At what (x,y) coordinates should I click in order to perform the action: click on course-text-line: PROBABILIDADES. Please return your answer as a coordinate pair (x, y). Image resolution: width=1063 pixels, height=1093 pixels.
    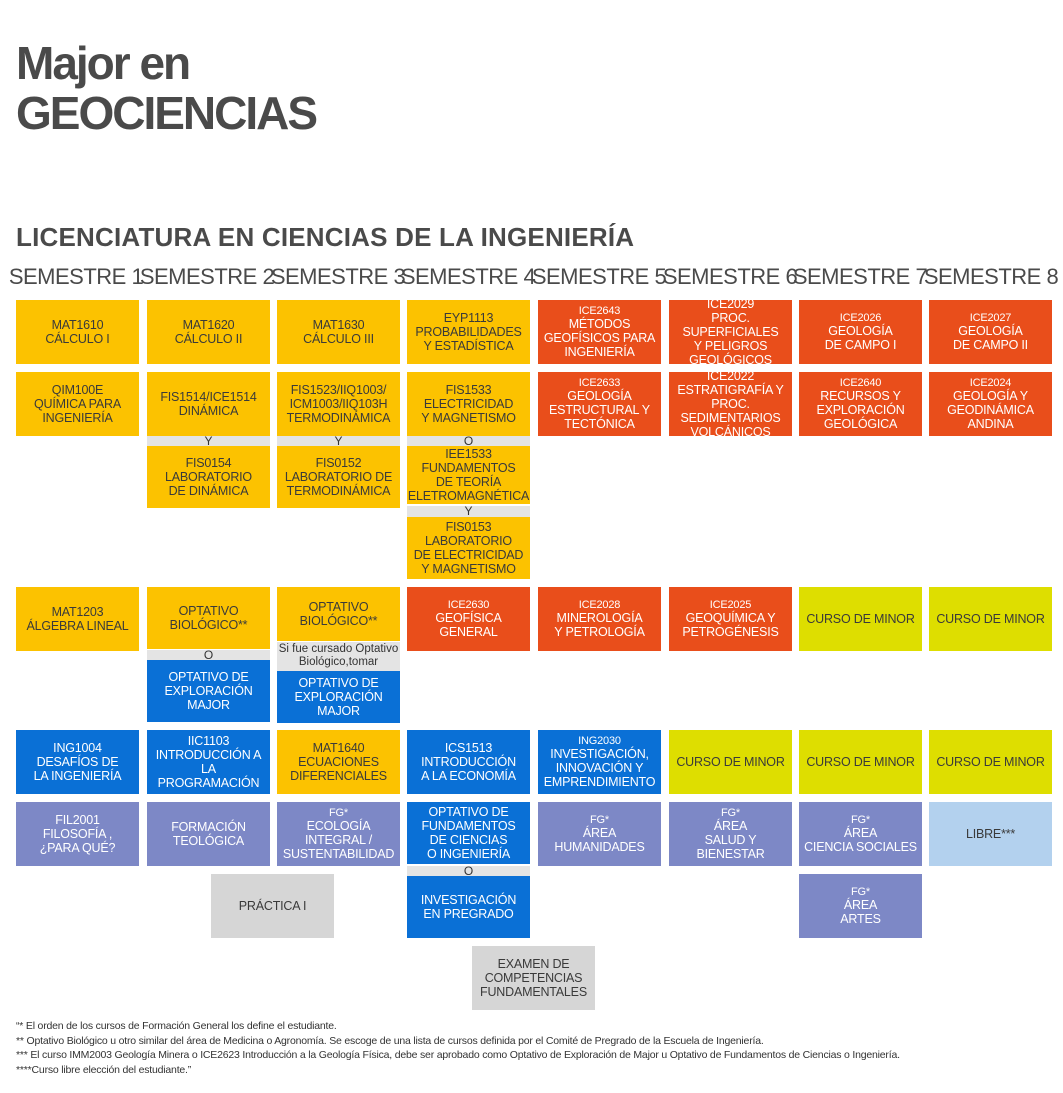
    Looking at the image, I should click on (468, 332).